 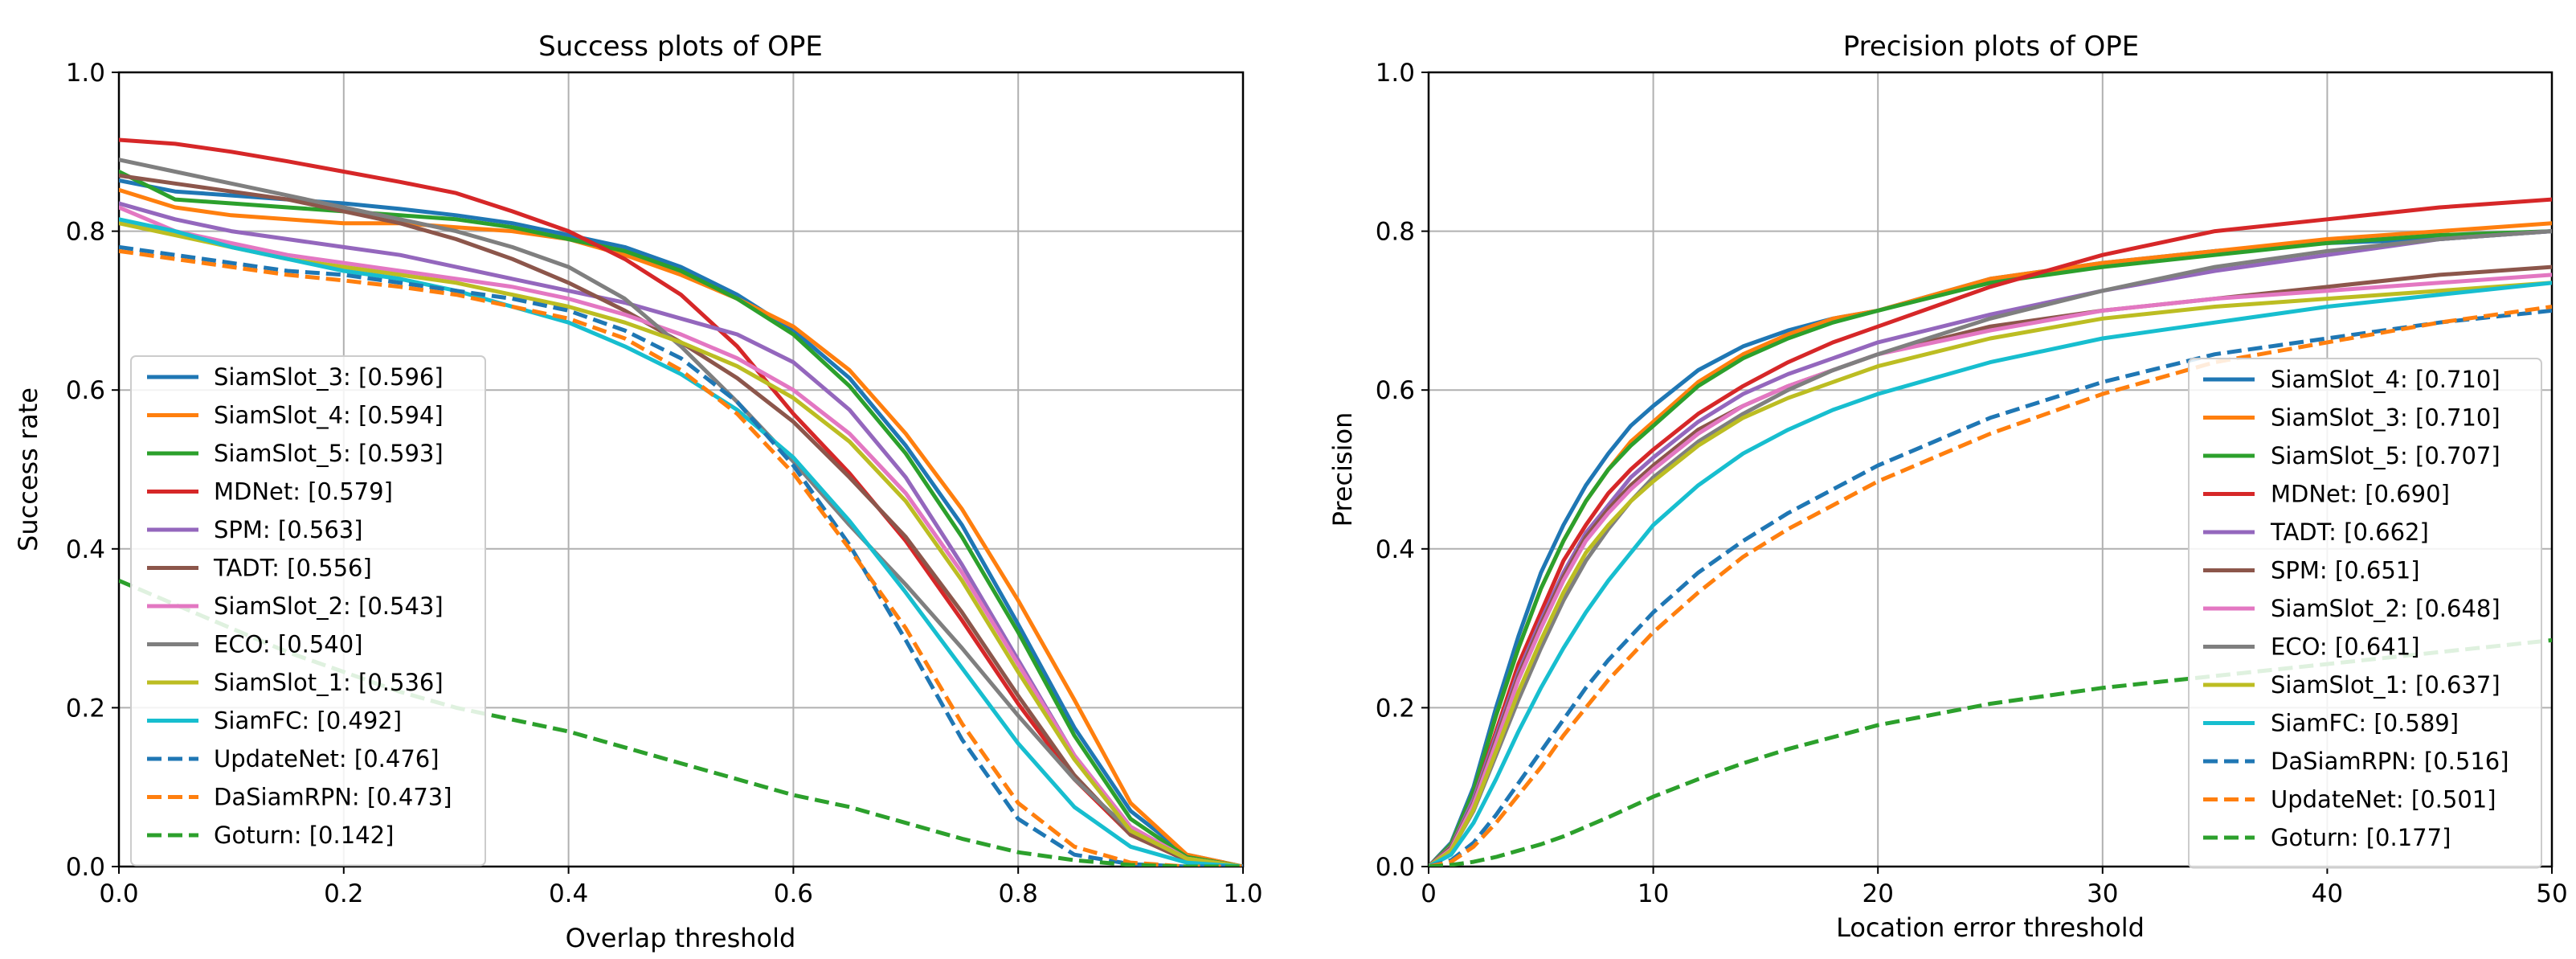 I want to click on success-legend-entry: Goturn: [0.142], so click(x=304, y=835).